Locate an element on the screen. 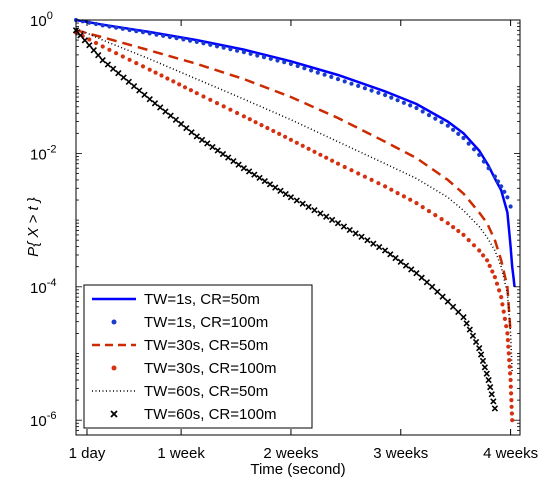 This screenshot has width=558, height=485. legend-entry: TW=1s, CR=100m is located at coordinates (189, 322).